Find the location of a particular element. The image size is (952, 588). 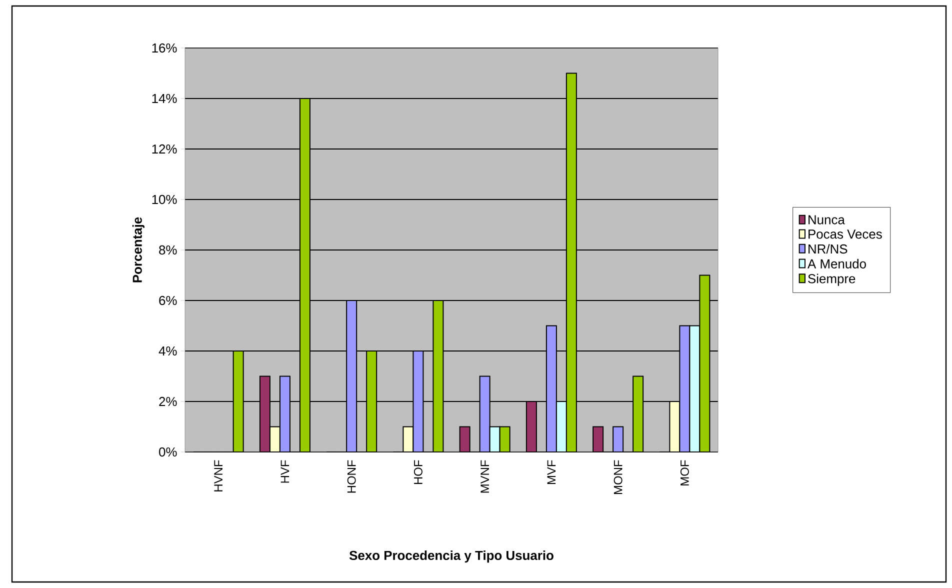

x-tick-label: MONF is located at coordinates (618, 477).